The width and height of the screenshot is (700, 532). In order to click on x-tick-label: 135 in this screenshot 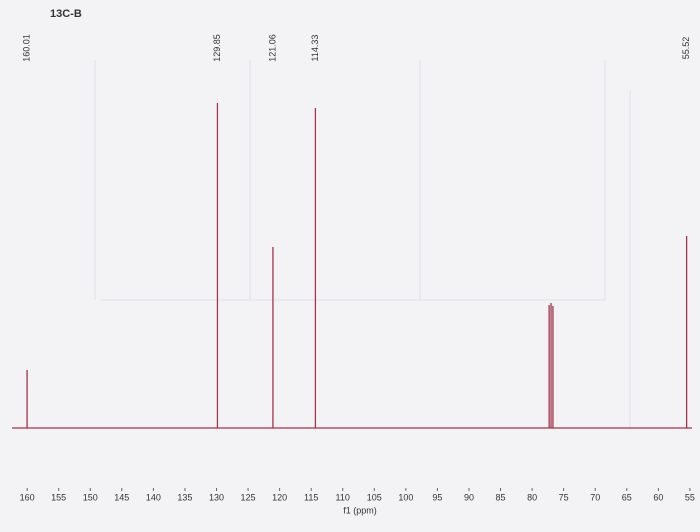, I will do `click(184, 497)`.